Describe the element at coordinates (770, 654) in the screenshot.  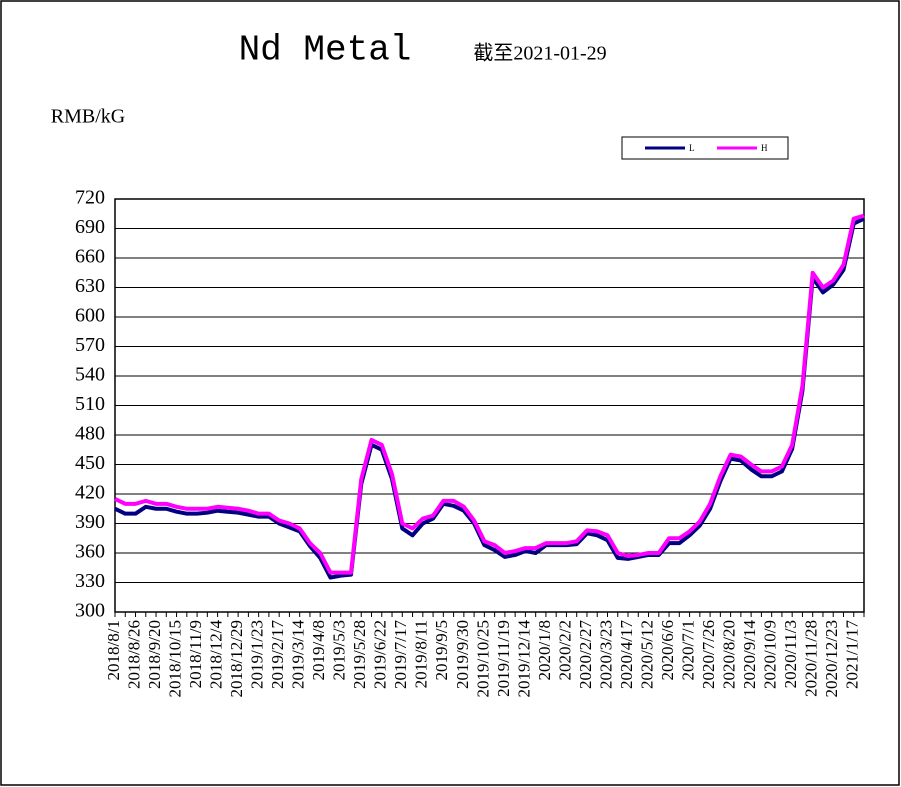
I see `x-tick-label: 2020/10/9` at that location.